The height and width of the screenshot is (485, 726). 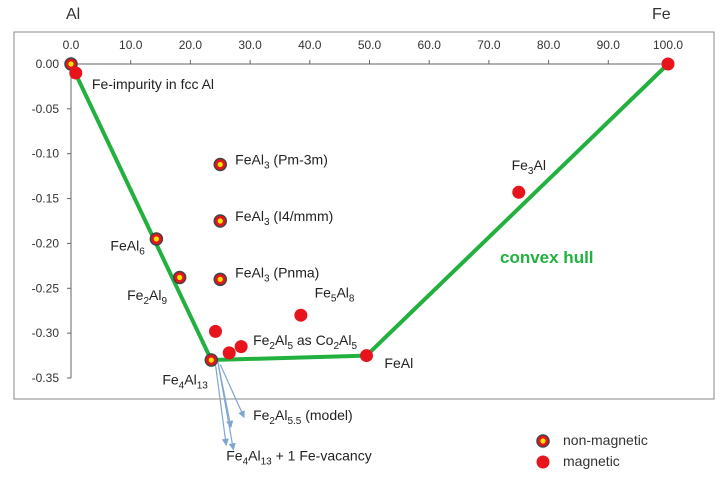 I want to click on x-tick-label: 40.0, so click(x=310, y=45).